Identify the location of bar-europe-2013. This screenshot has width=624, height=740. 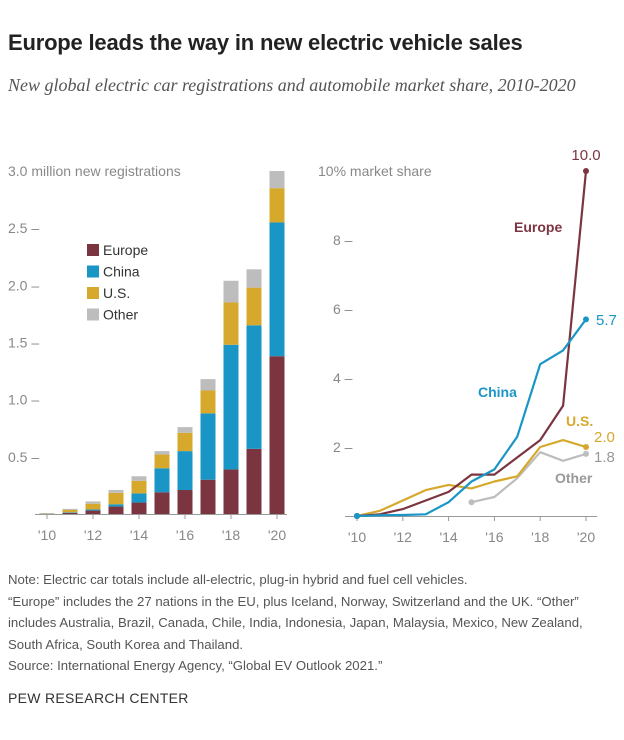
(116, 510).